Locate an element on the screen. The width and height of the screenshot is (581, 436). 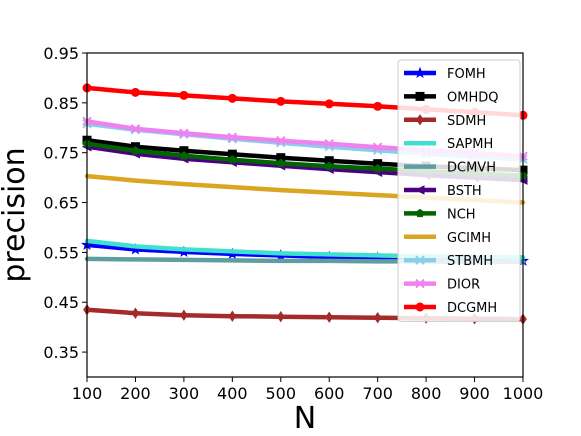
y-axis: 0.95 0.85 0.75 0.65 0.55 0.45 0.35 is located at coordinates (65, 203).